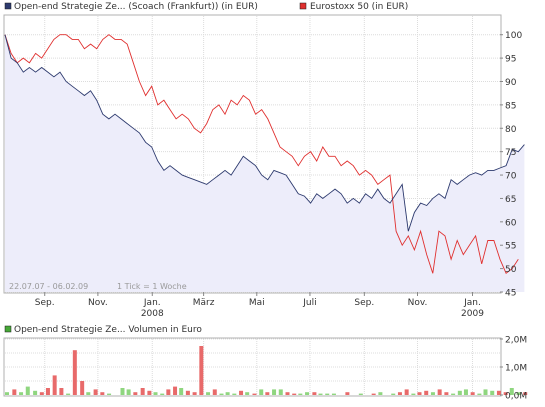 Image resolution: width=545 pixels, height=407 pixels. I want to click on y-tick-label: 60, so click(511, 223).